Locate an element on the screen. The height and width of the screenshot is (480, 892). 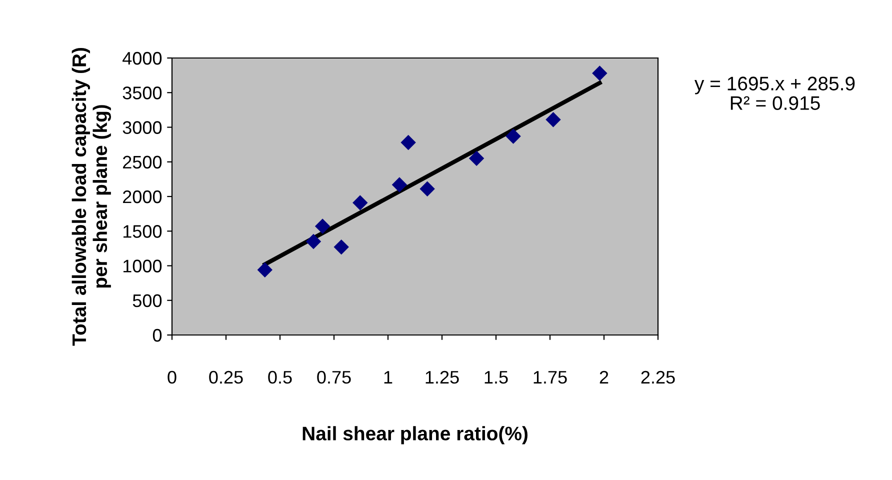
x-tick-label: 1.75 is located at coordinates (550, 377).